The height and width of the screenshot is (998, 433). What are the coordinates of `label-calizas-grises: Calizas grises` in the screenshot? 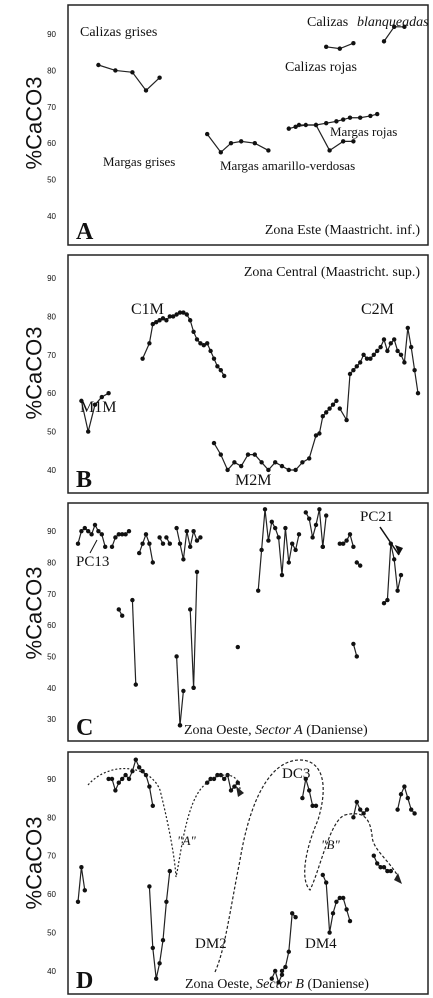 It's located at (118, 32).